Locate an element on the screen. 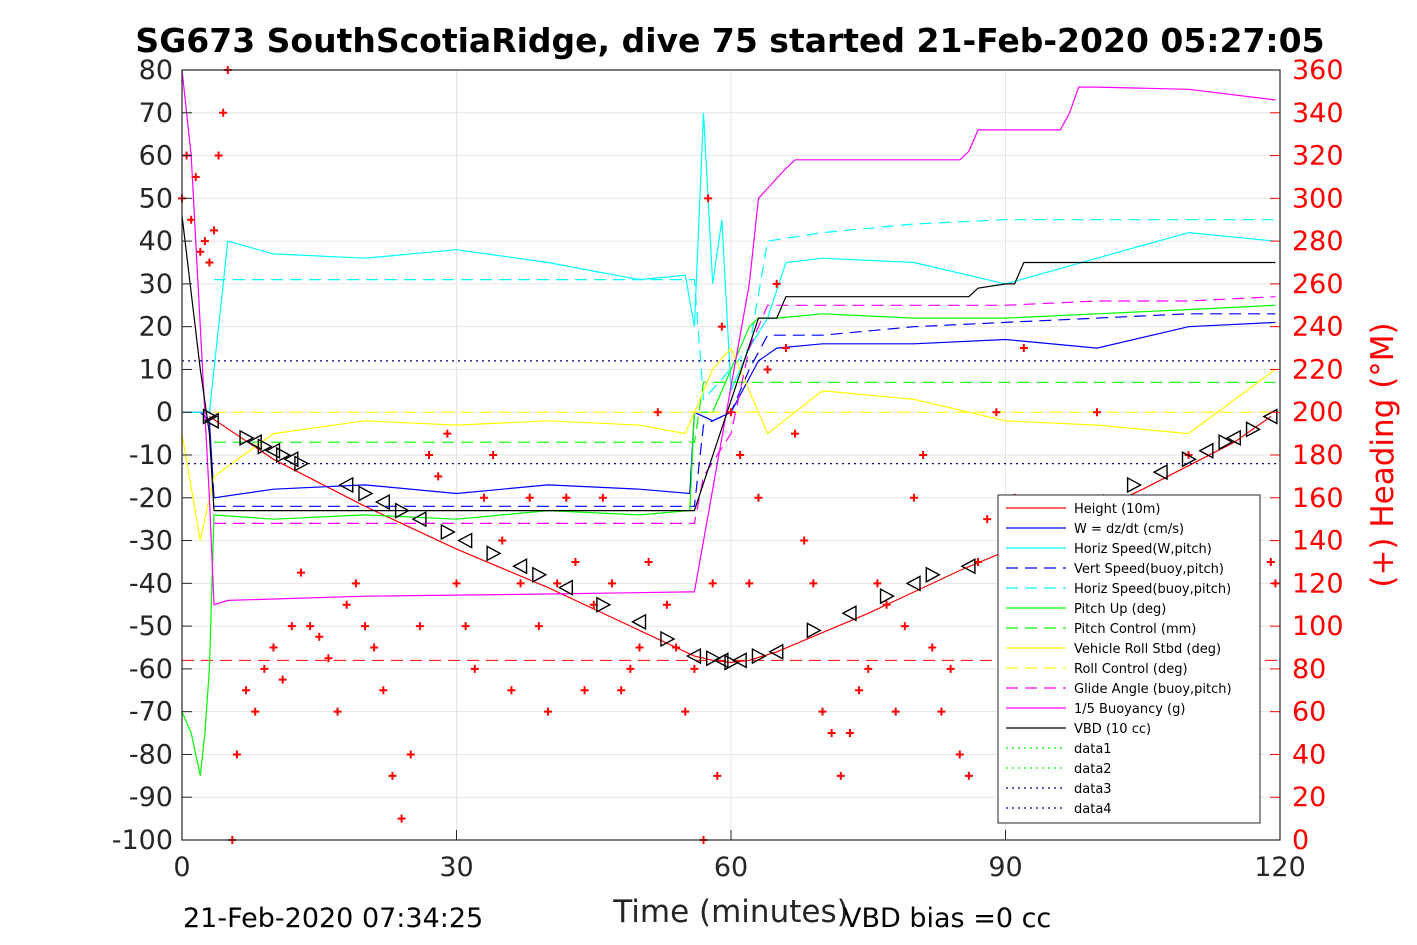 Image resolution: width=1417 pixels, height=945 pixels. y-left-tick-label: 40 is located at coordinates (156, 241).